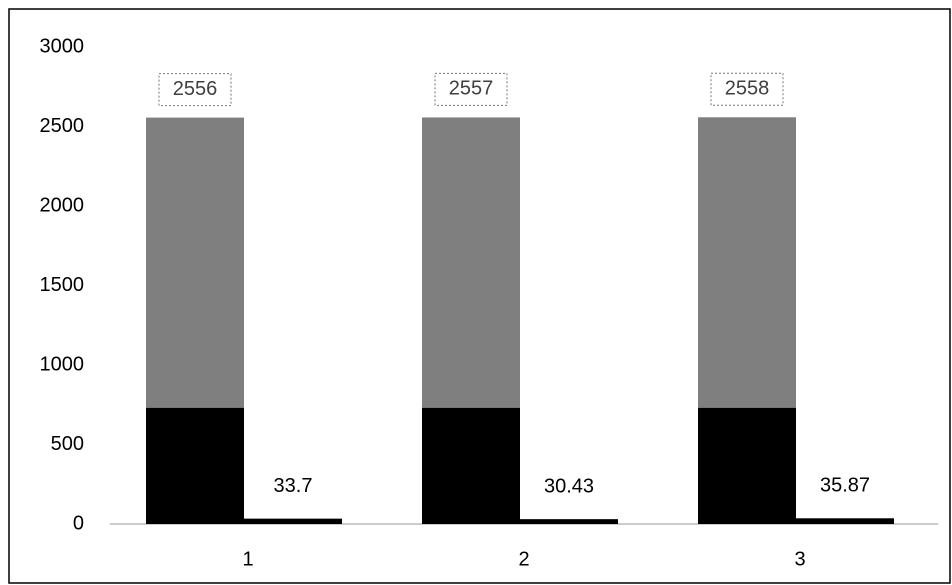 This screenshot has width=952, height=585. I want to click on data-label: 33.7, so click(293, 486).